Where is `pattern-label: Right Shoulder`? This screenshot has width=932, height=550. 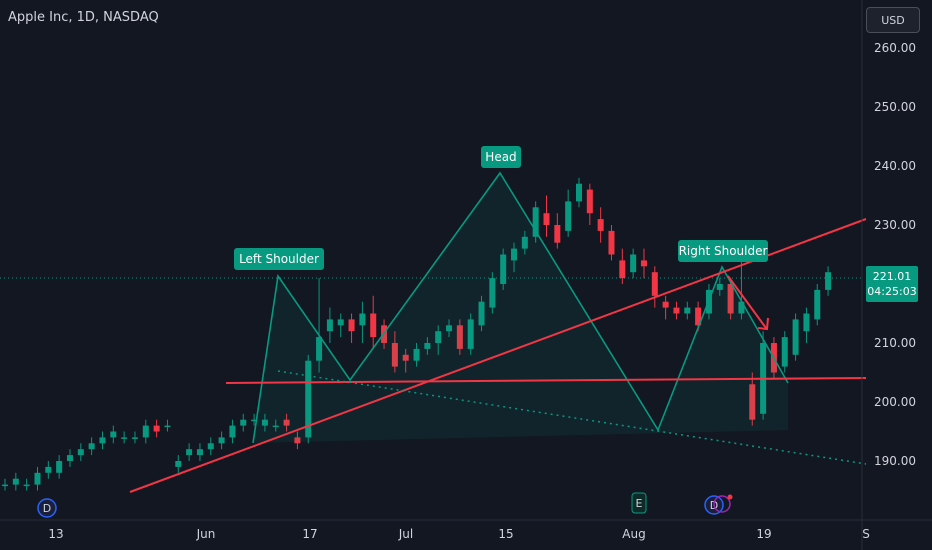
pattern-label: Right Shoulder is located at coordinates (723, 251).